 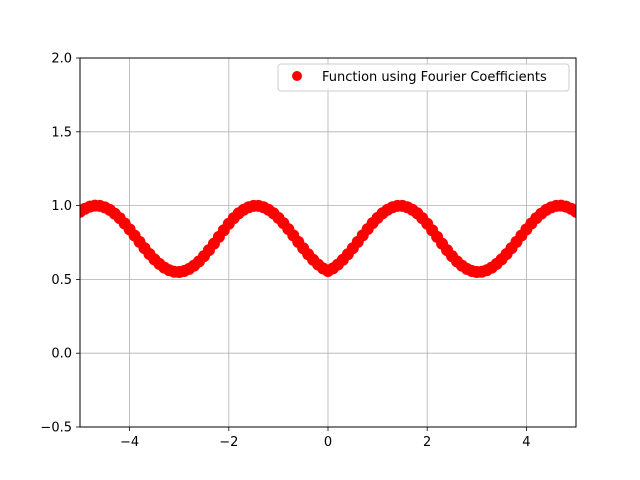 What do you see at coordinates (228, 442) in the screenshot?
I see `x-tick-label: −2` at bounding box center [228, 442].